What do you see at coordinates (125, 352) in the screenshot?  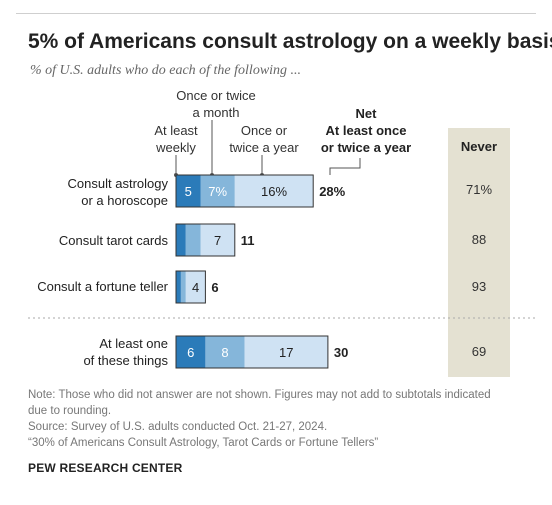 I see `category-label-any: At least one of these things` at bounding box center [125, 352].